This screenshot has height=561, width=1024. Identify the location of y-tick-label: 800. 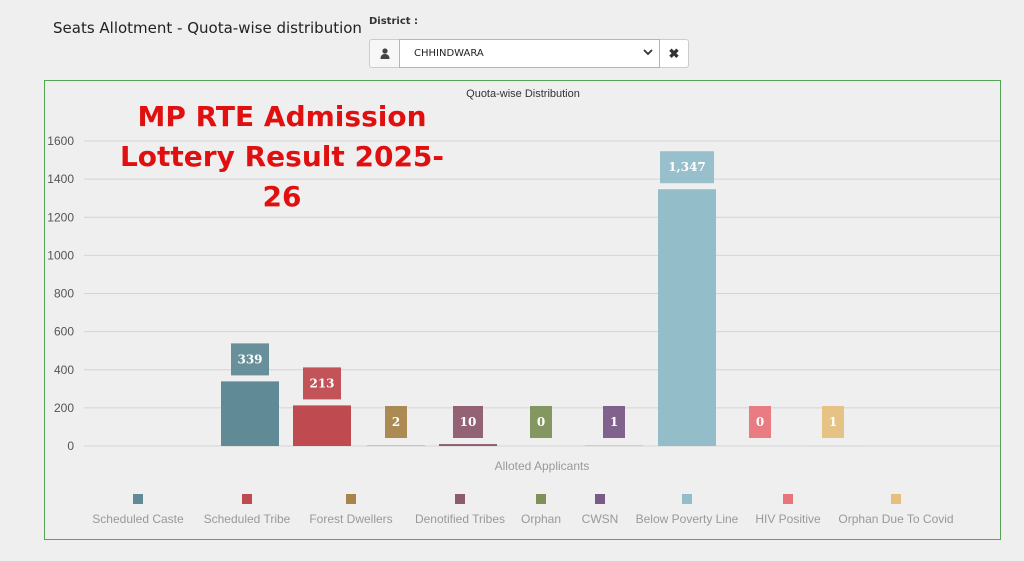
(64, 294).